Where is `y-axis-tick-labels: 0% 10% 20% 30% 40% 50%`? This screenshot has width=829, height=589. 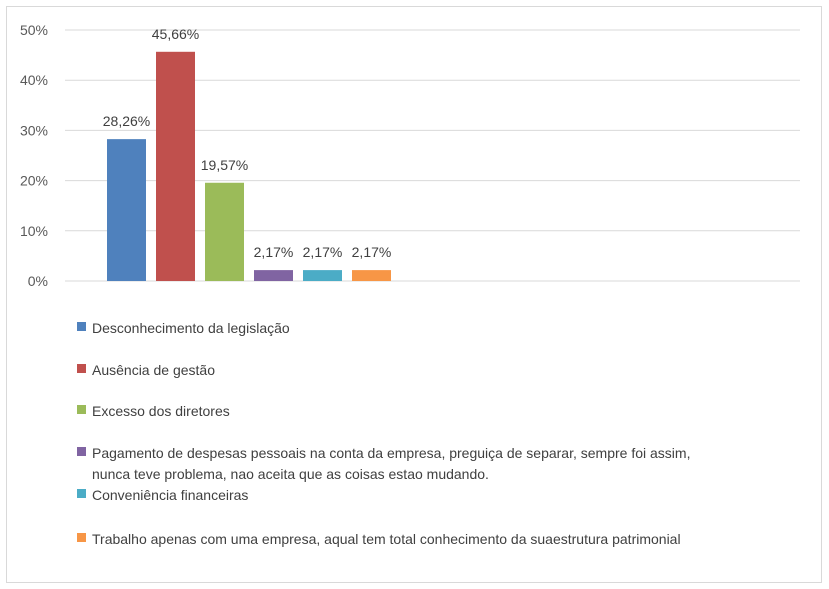
y-axis-tick-labels: 0% 10% 20% 30% 40% 50% is located at coordinates (34, 155).